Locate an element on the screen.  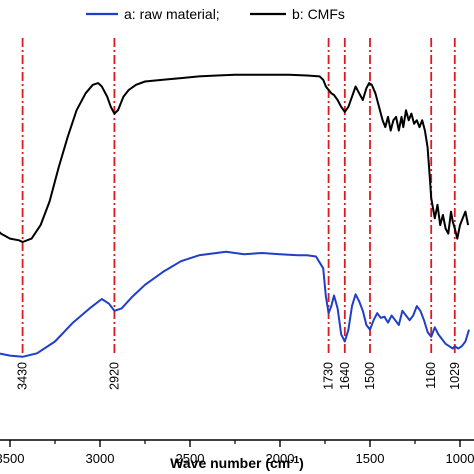
reference-label-1029: 1029 is located at coordinates (455, 376).